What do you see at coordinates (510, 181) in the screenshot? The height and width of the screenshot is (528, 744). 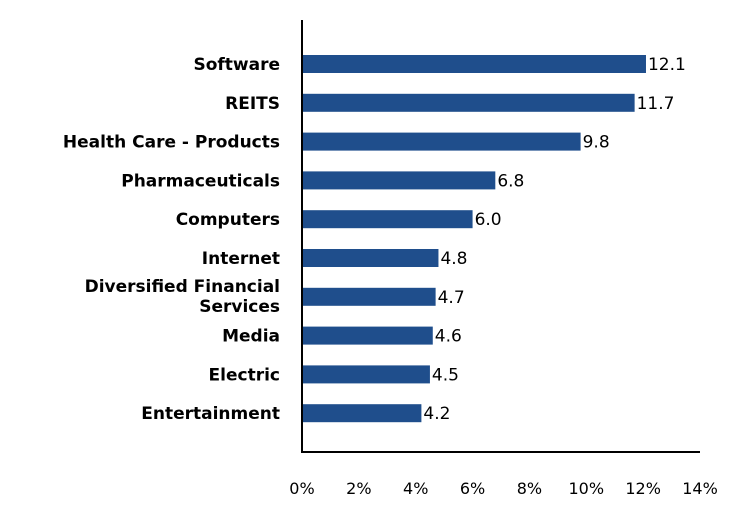 I see `bar-value-label: 6.8` at bounding box center [510, 181].